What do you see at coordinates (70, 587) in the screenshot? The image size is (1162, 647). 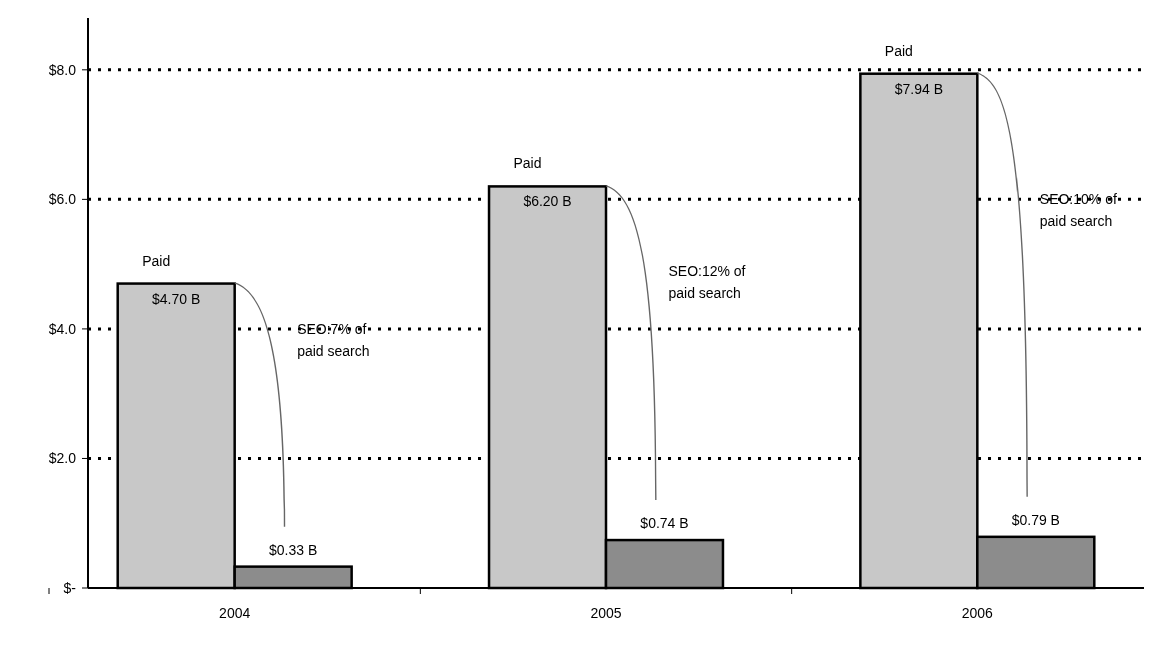 I see `y-tick-label: $-` at bounding box center [70, 587].